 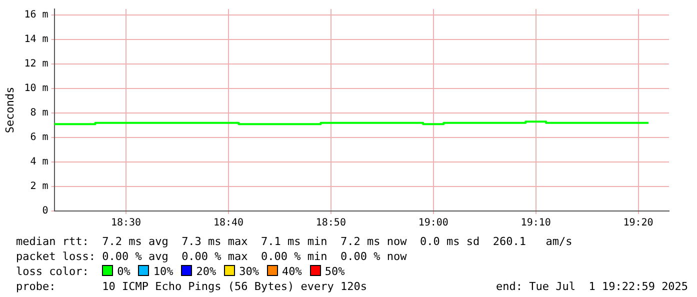 I want to click on legend-label: 50%, so click(x=334, y=271).